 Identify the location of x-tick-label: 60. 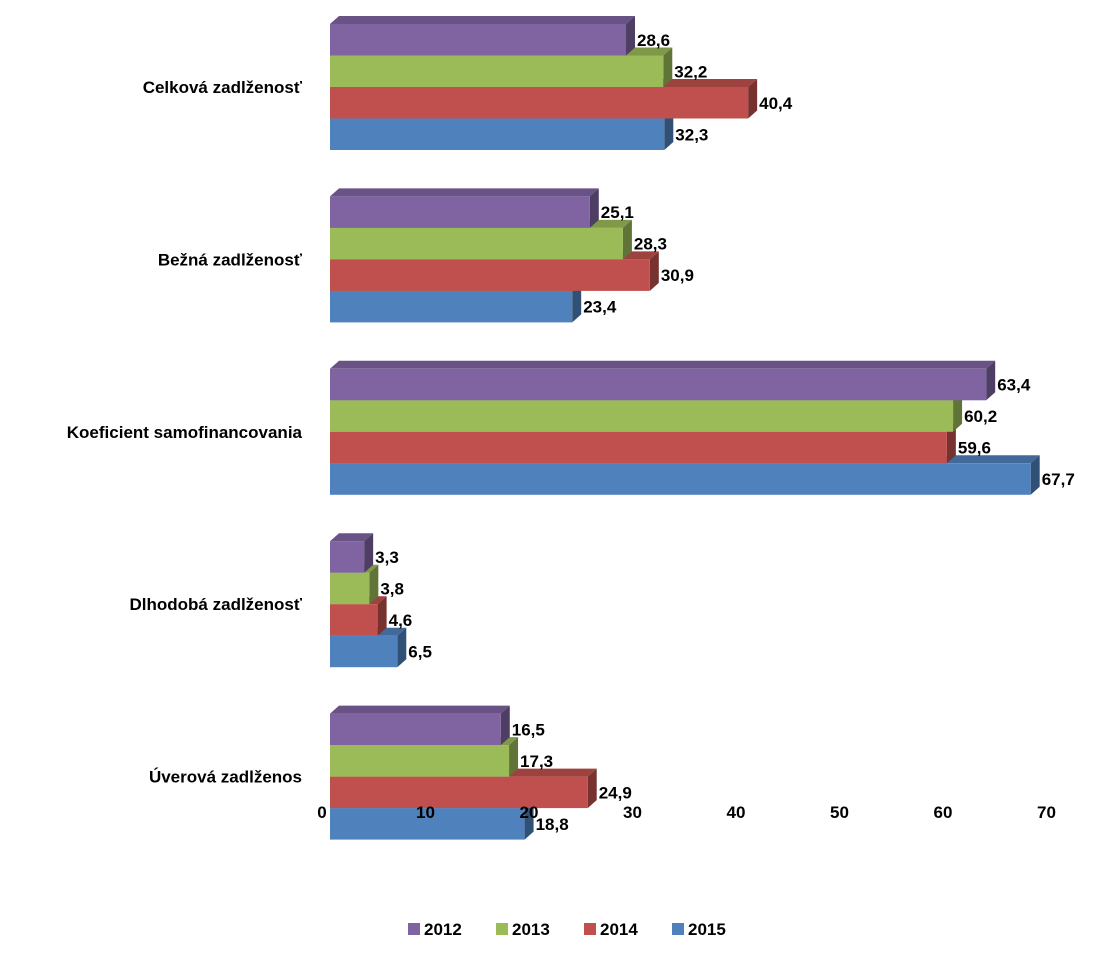
(943, 812).